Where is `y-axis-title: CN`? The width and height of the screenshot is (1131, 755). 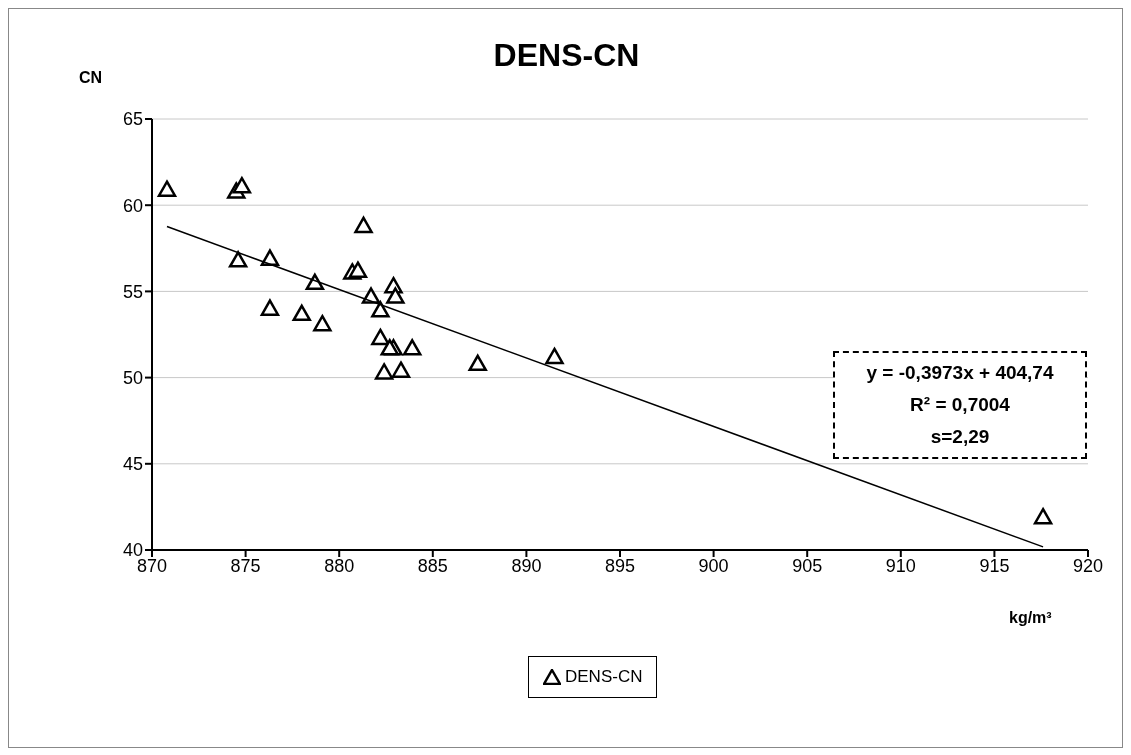
y-axis-title: CN is located at coordinates (91, 78).